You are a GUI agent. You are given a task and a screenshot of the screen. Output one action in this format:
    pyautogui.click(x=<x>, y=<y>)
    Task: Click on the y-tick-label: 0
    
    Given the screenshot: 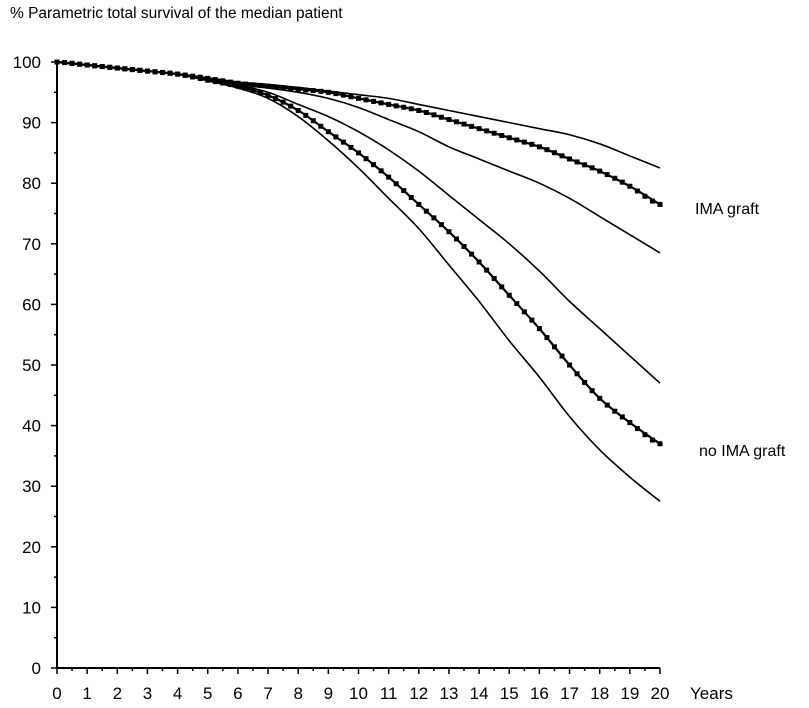 What is the action you would take?
    pyautogui.click(x=36, y=668)
    